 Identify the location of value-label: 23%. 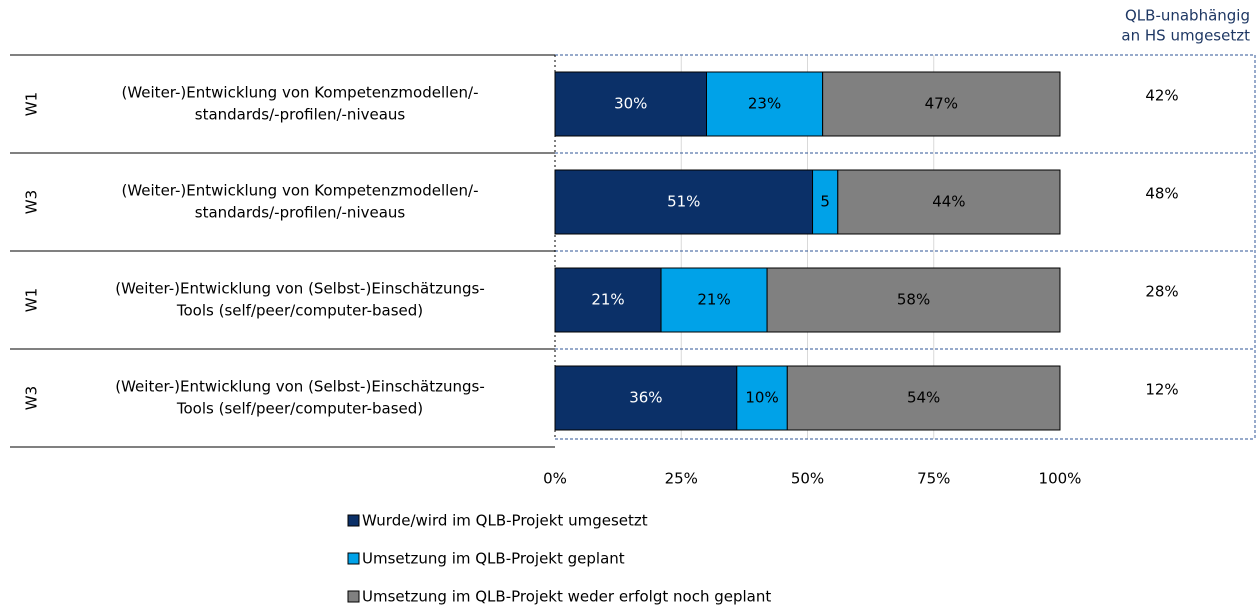
(764, 104).